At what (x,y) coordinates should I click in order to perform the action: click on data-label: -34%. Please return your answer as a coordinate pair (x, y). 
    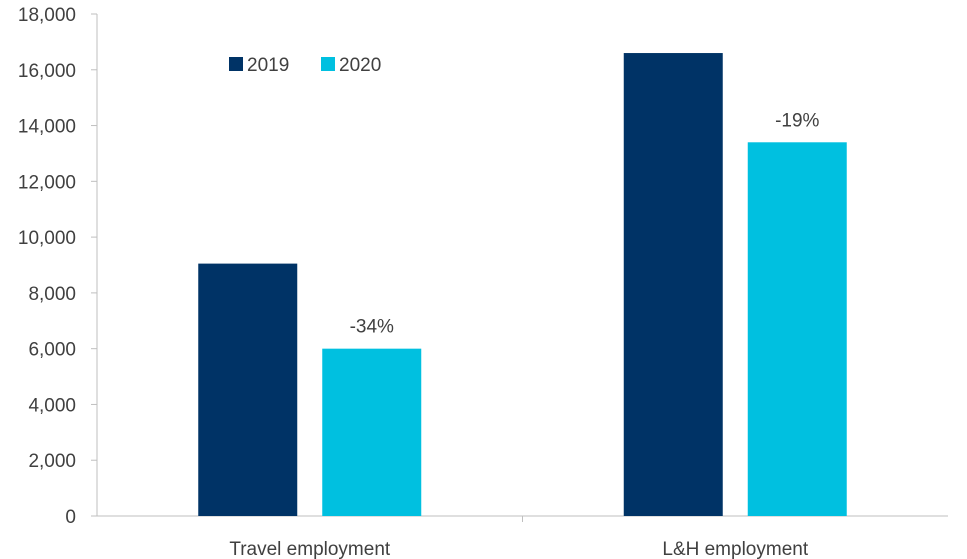
    Looking at the image, I should click on (372, 327).